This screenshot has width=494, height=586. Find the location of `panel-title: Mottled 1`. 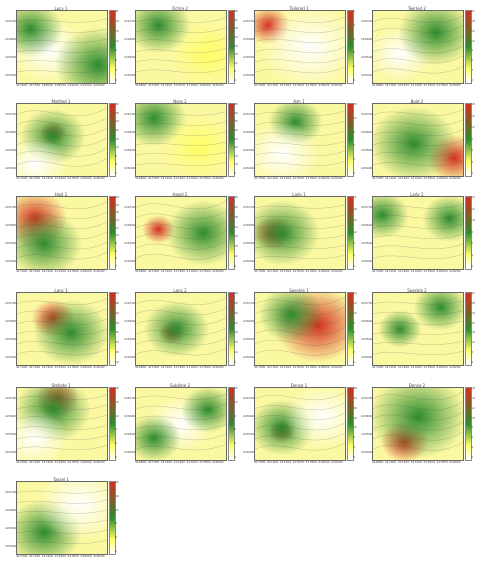

panel-title: Mottled 1 is located at coordinates (61, 101).